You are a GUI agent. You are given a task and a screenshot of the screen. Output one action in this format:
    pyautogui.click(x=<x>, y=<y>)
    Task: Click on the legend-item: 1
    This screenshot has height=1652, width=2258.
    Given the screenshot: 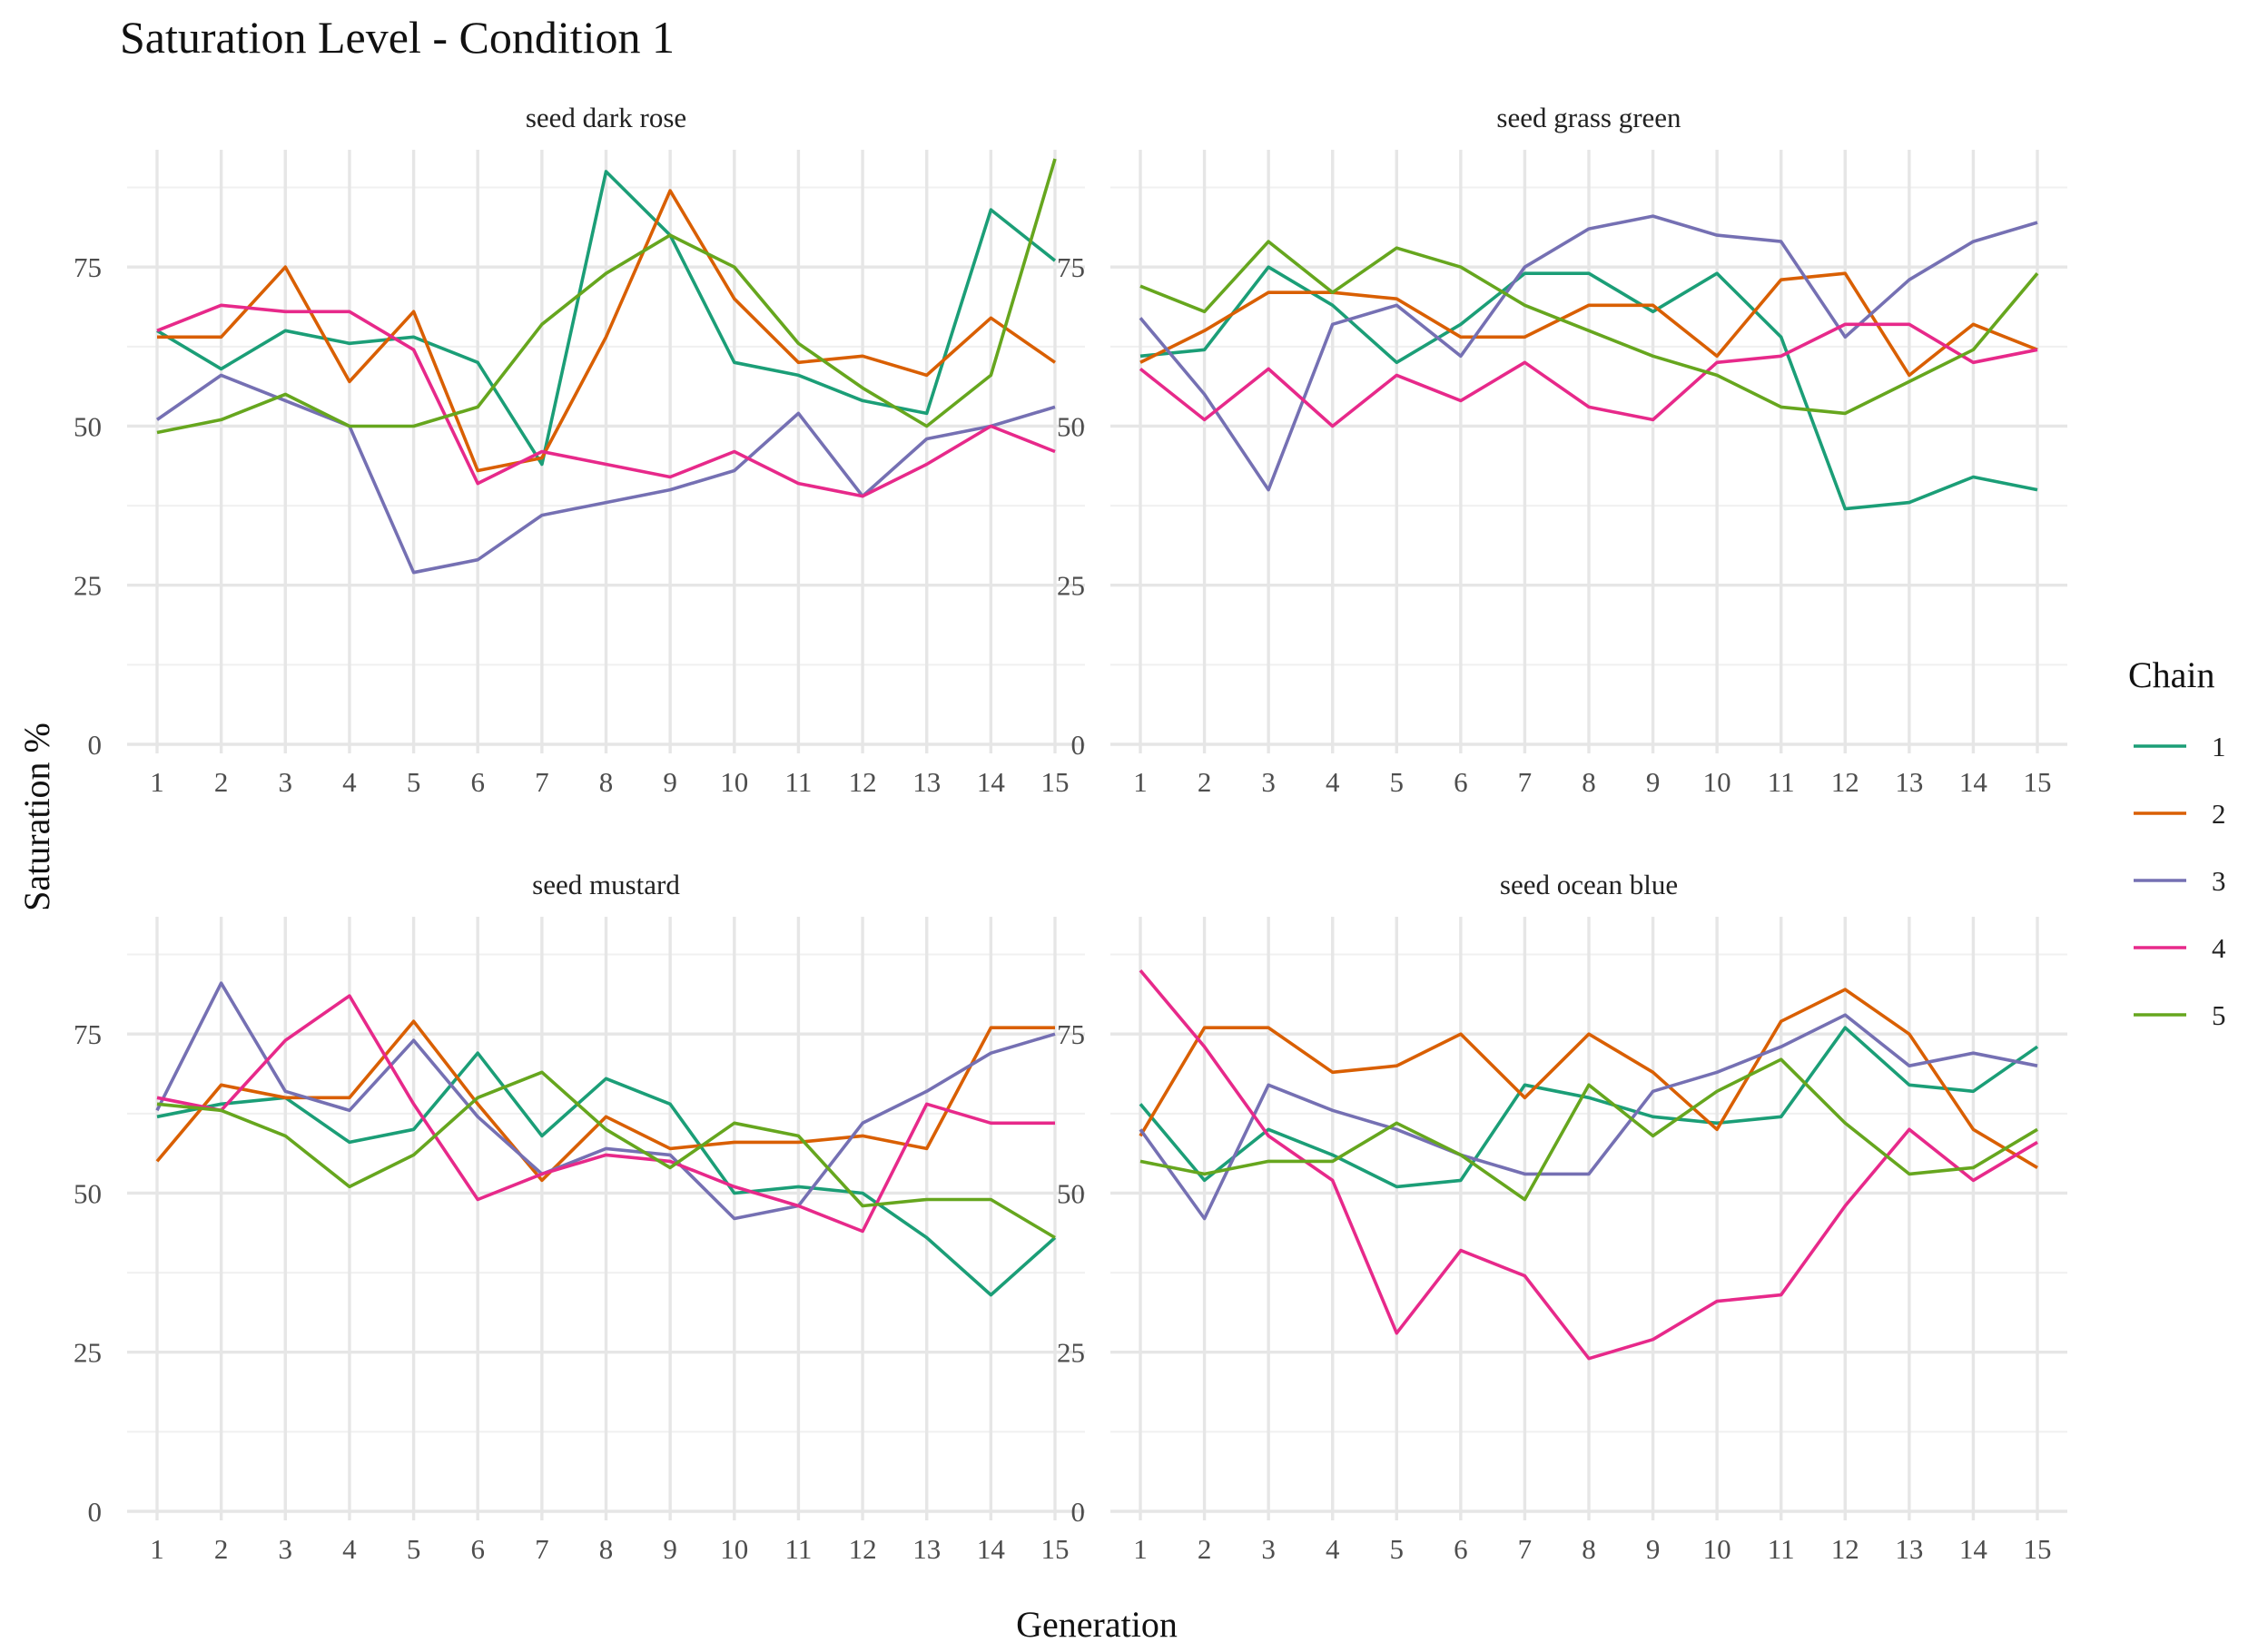 What is the action you would take?
    pyautogui.click(x=2180, y=746)
    